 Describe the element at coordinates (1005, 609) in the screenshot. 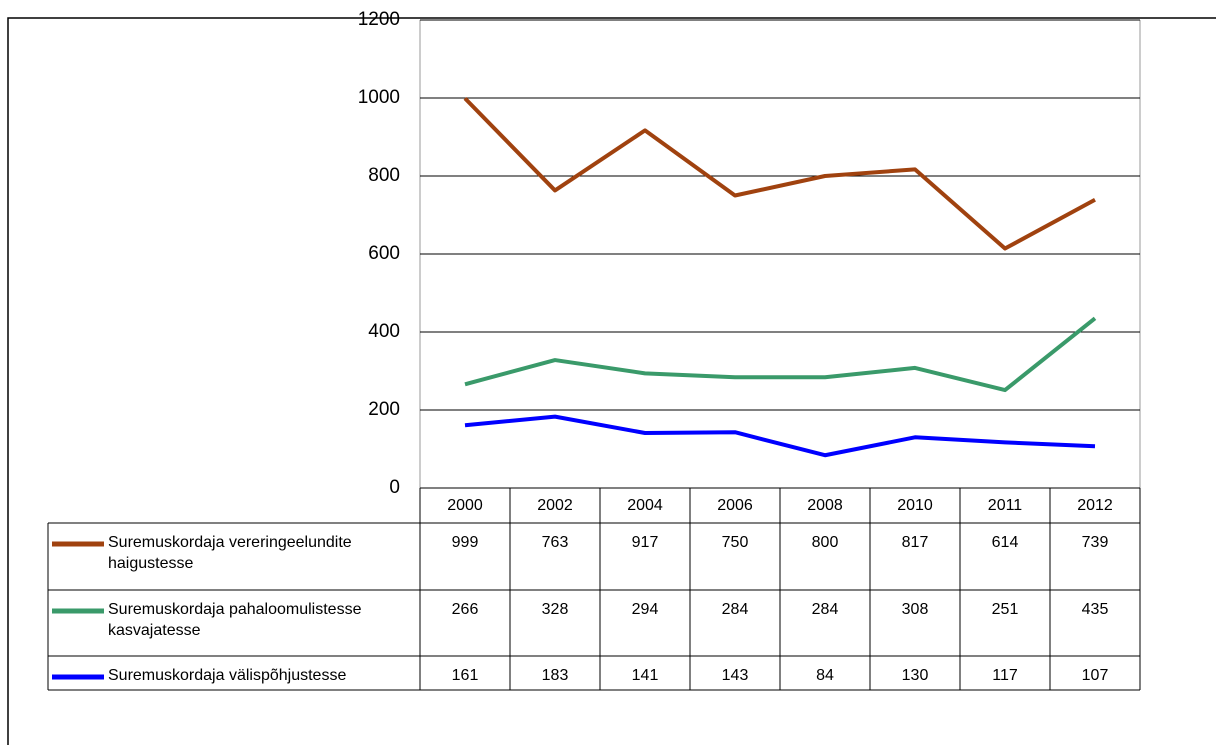

I see `table-value: 251` at that location.